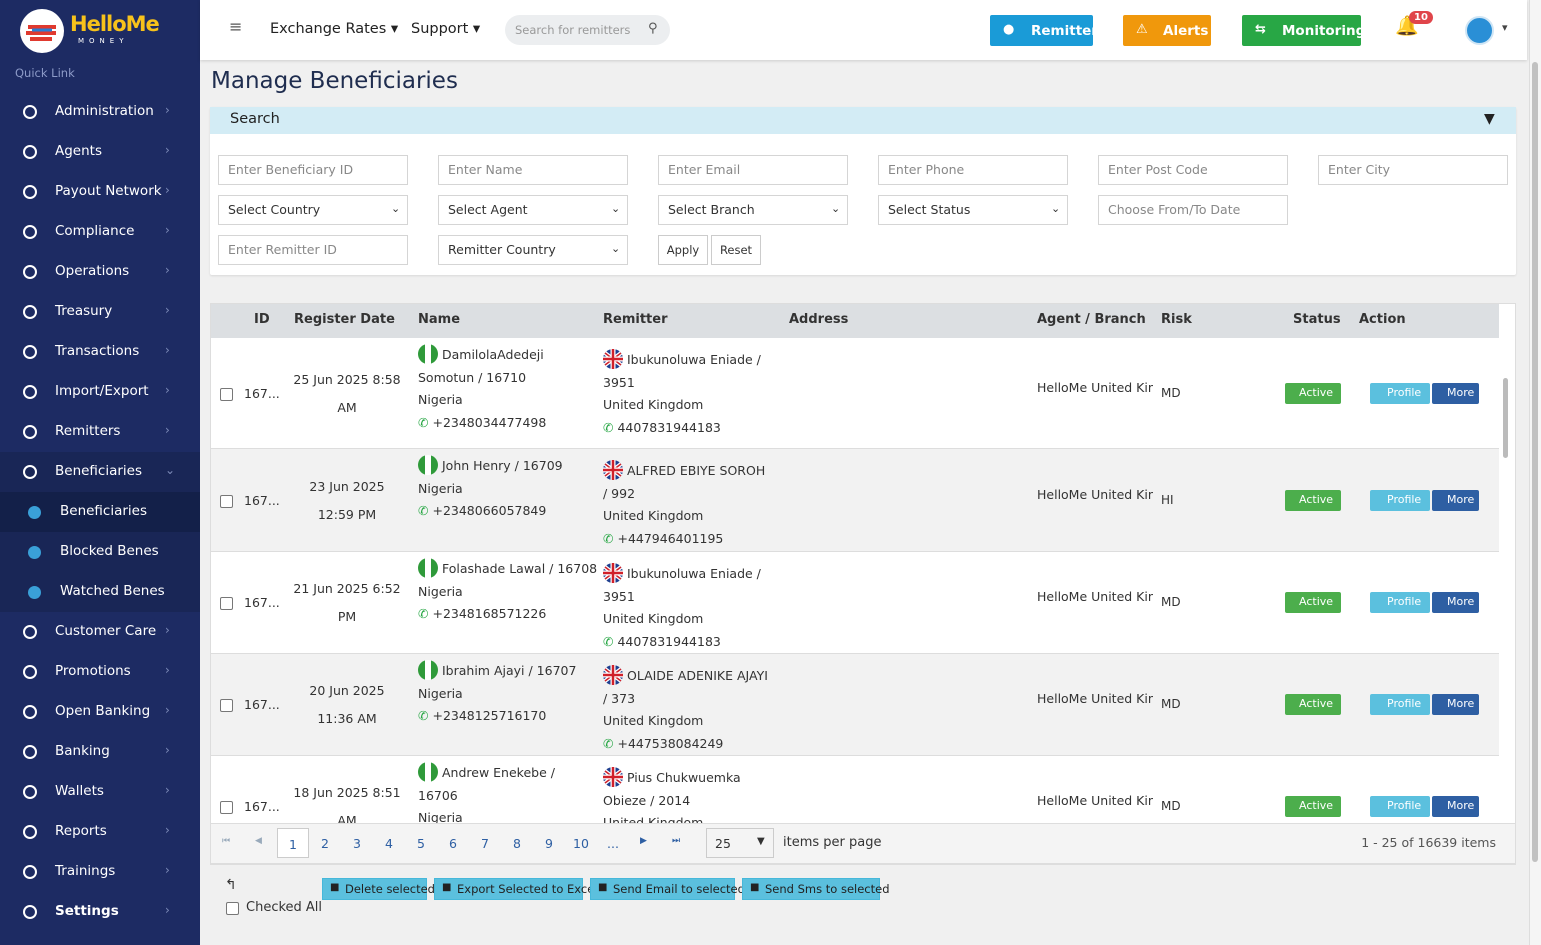 Image resolution: width=1541 pixels, height=945 pixels. I want to click on filter-input: Choose From/To Date, so click(1193, 210).